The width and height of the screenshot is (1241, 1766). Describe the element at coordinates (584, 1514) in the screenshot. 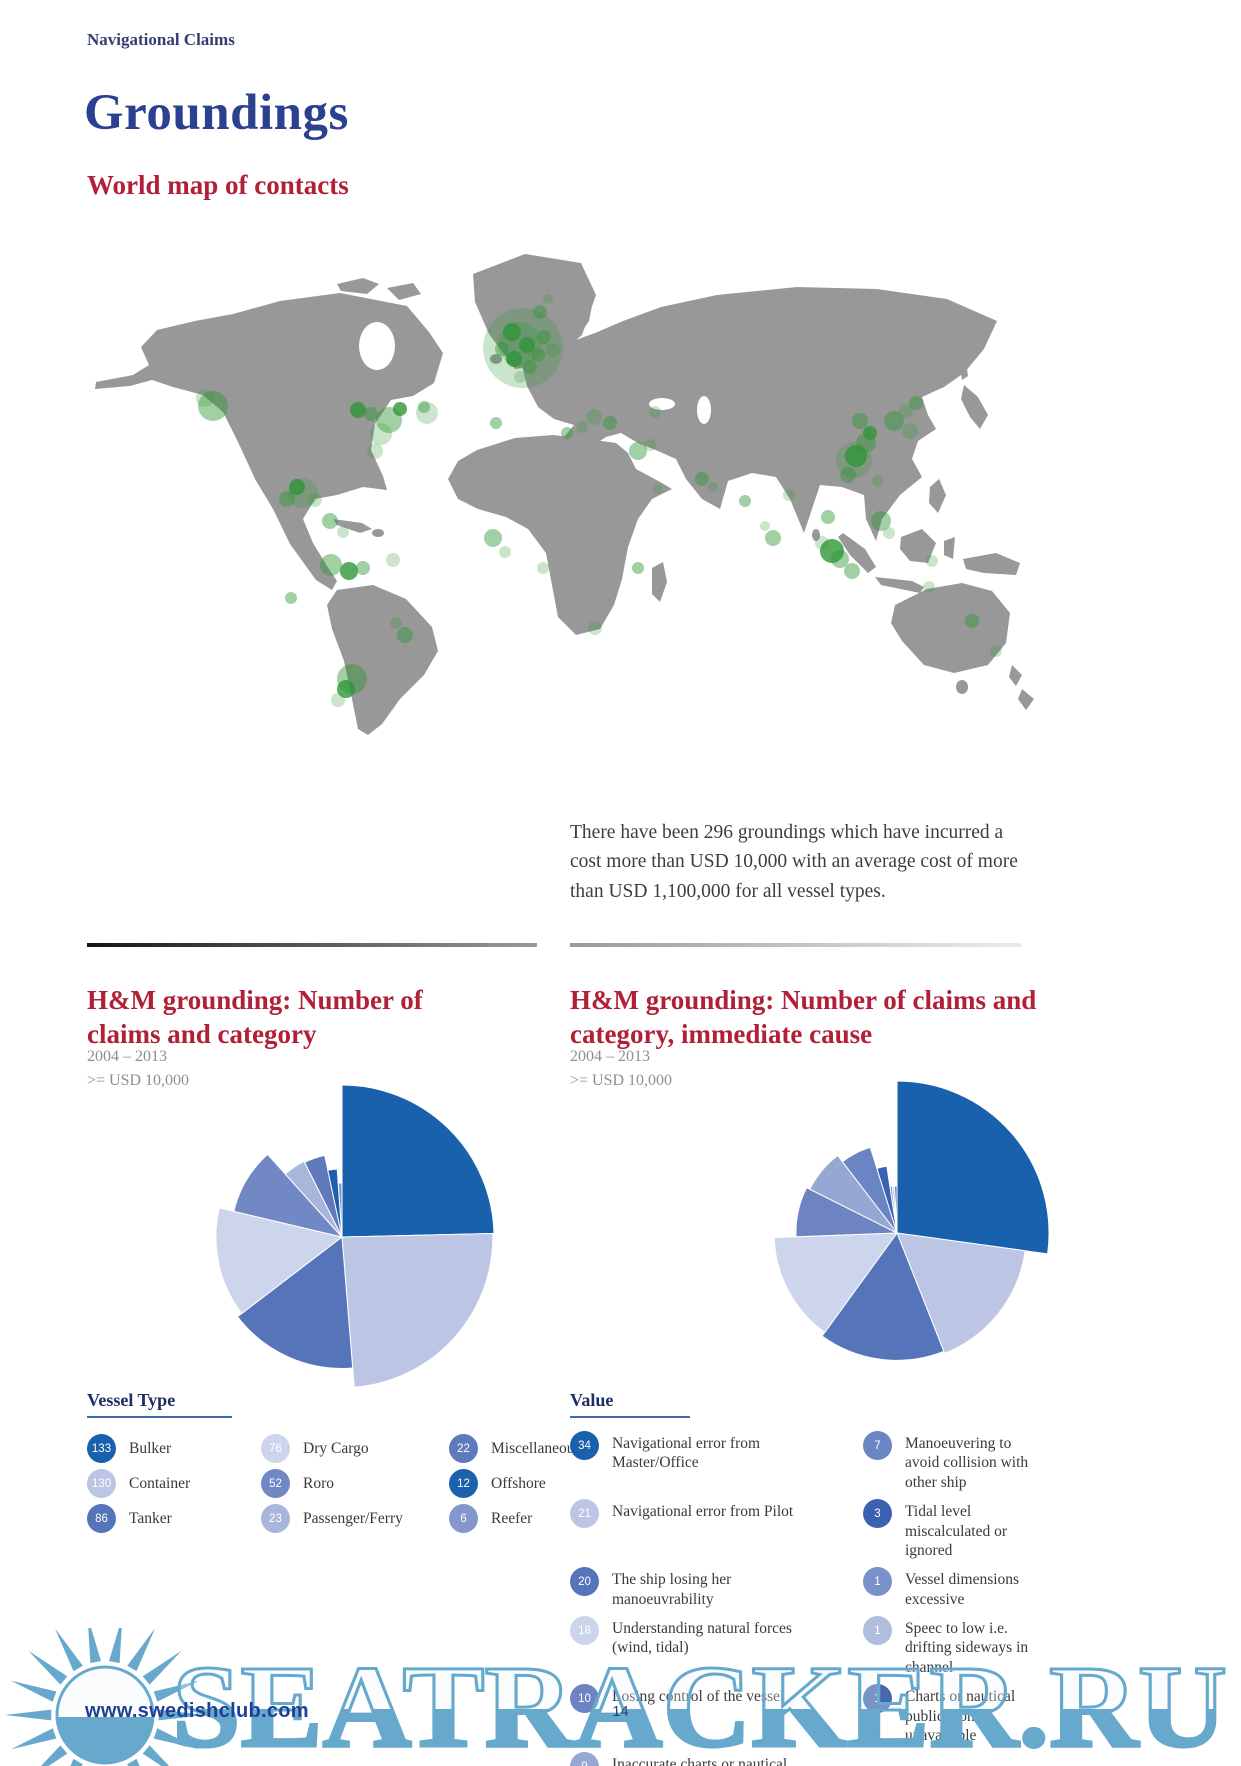

I see `legend-count-badge: 21` at that location.